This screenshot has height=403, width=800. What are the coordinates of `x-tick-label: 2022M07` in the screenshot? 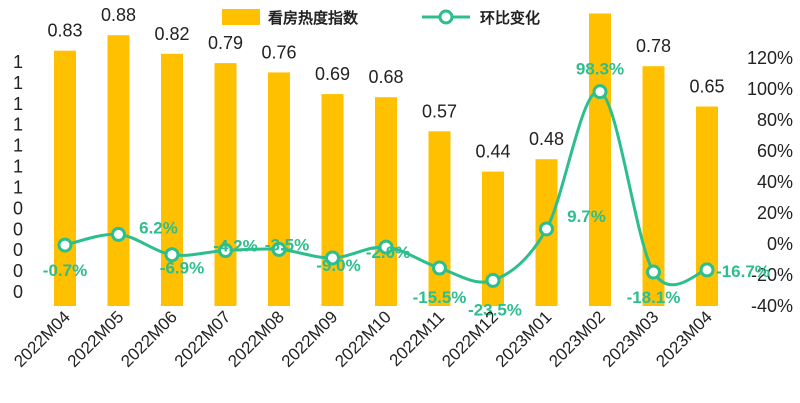 It's located at (203, 339).